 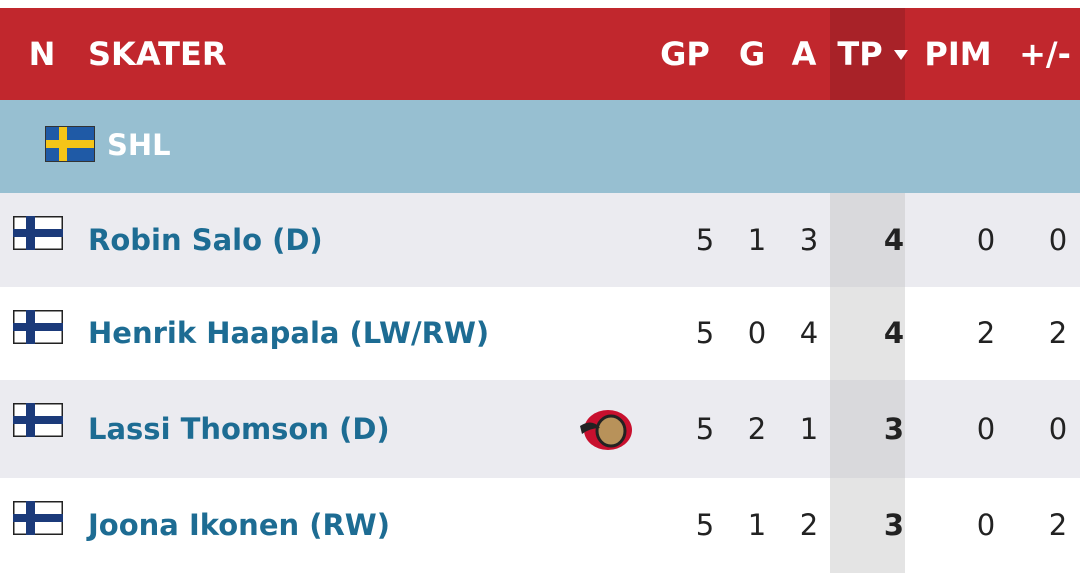 What do you see at coordinates (42, 54) in the screenshot?
I see `column-header: N` at bounding box center [42, 54].